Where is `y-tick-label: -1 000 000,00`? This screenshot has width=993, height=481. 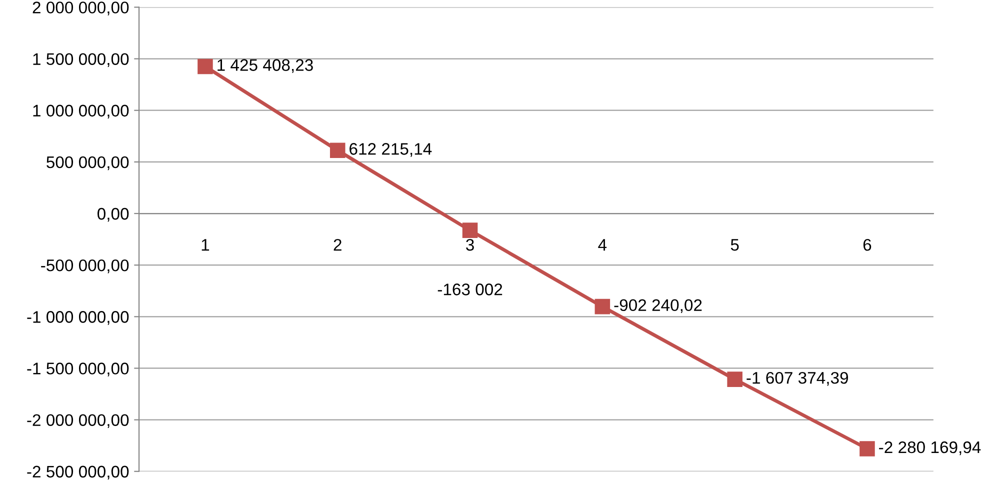
y-tick-label: -1 000 000,00 is located at coordinates (78, 318).